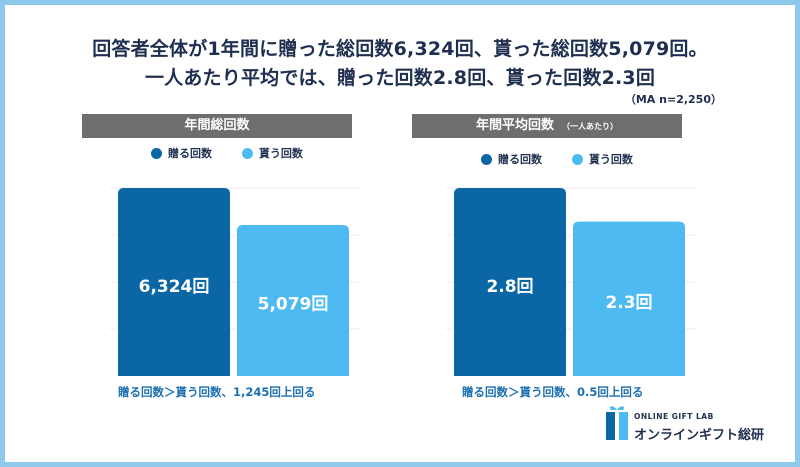 This screenshot has width=800, height=467. I want to click on panel-header-total: 年間総回数, so click(217, 126).